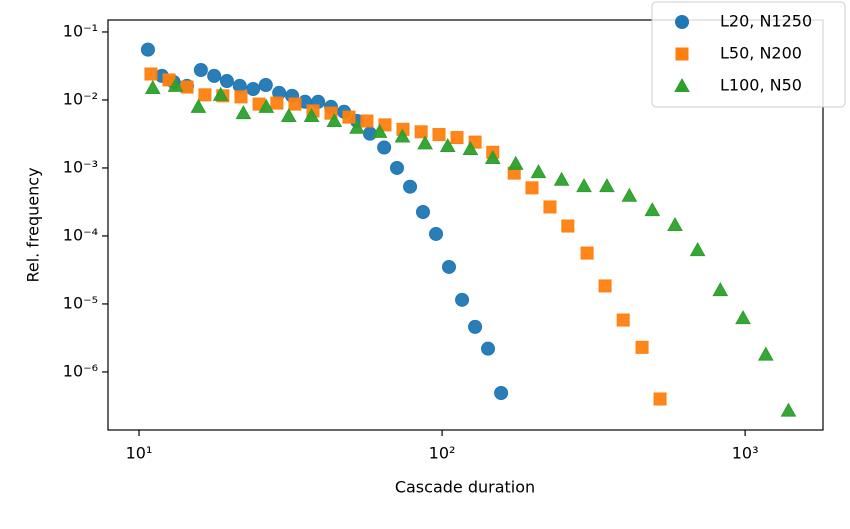 Image resolution: width=850 pixels, height=529 pixels. What do you see at coordinates (80, 98) in the screenshot?
I see `y-tick-label: 10⁻²` at bounding box center [80, 98].